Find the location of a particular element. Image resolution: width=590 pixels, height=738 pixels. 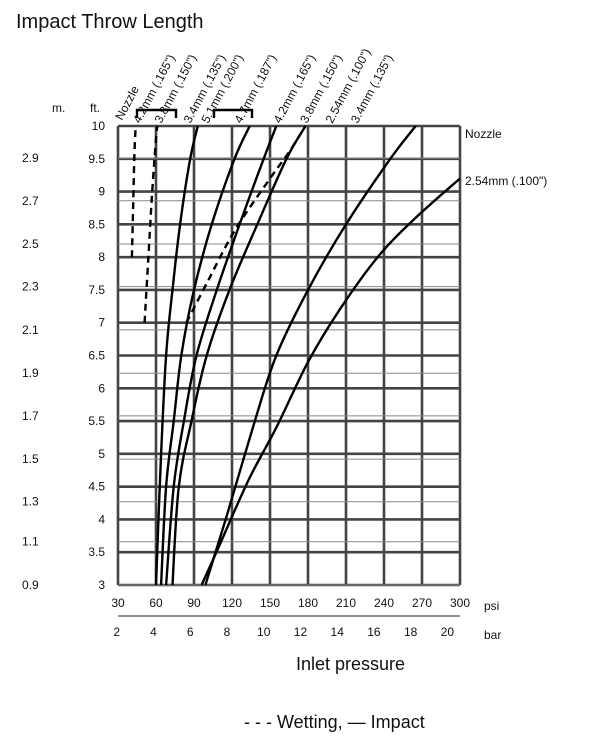

ft-tick-label: 9.5 is located at coordinates (96, 159).